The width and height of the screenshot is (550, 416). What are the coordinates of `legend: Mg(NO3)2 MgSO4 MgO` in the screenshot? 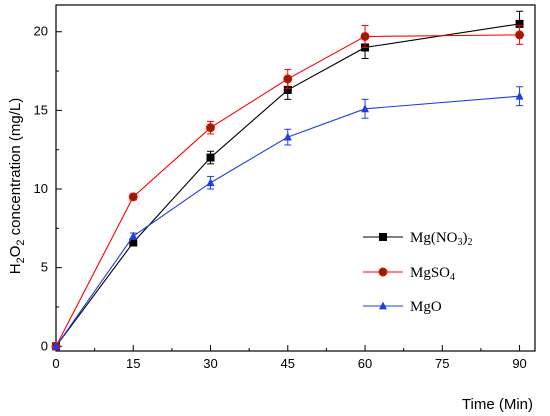 It's located at (418, 272).